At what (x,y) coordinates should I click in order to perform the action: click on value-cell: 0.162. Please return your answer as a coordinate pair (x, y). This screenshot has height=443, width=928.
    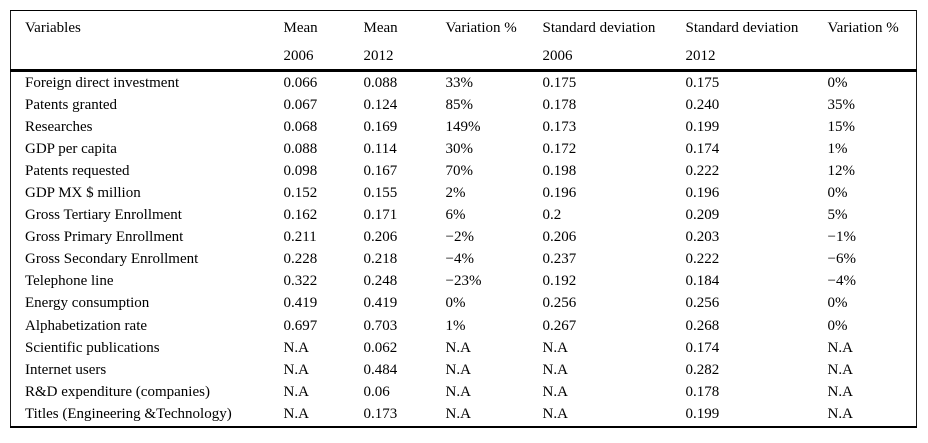
    Looking at the image, I should click on (300, 215).